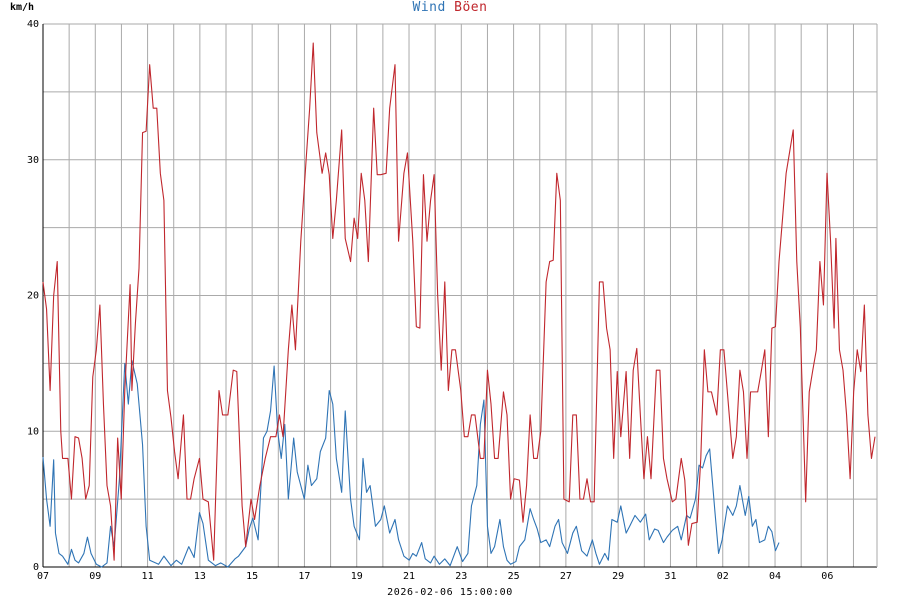  Describe the element at coordinates (95, 576) in the screenshot. I see `x-tick-label: 09` at that location.